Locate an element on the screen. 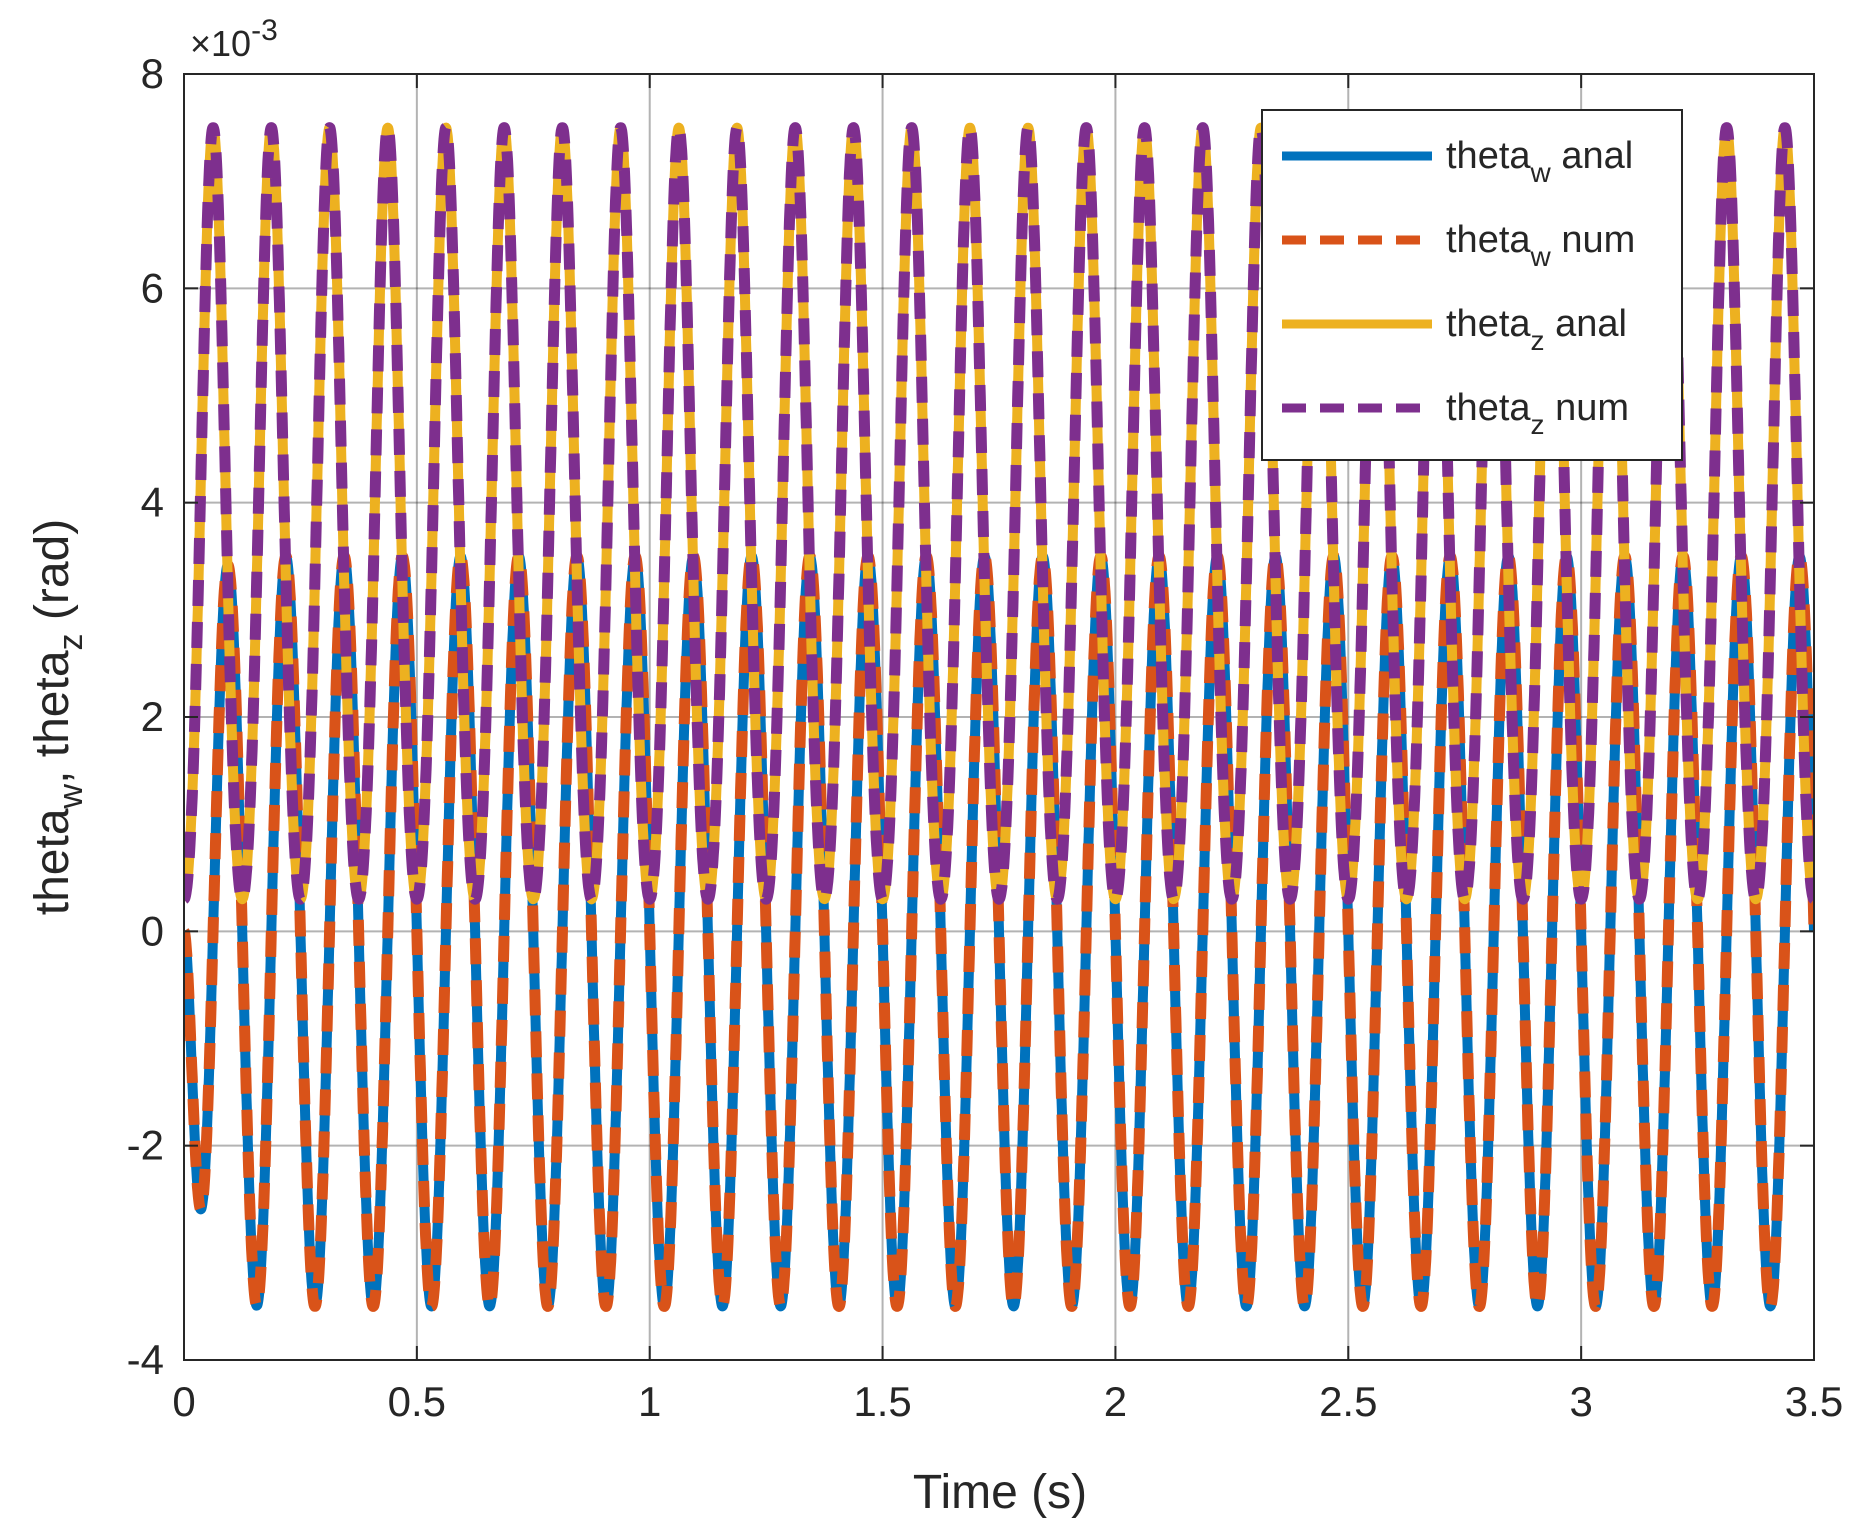  y-tick-label: 2 is located at coordinates (152, 716).